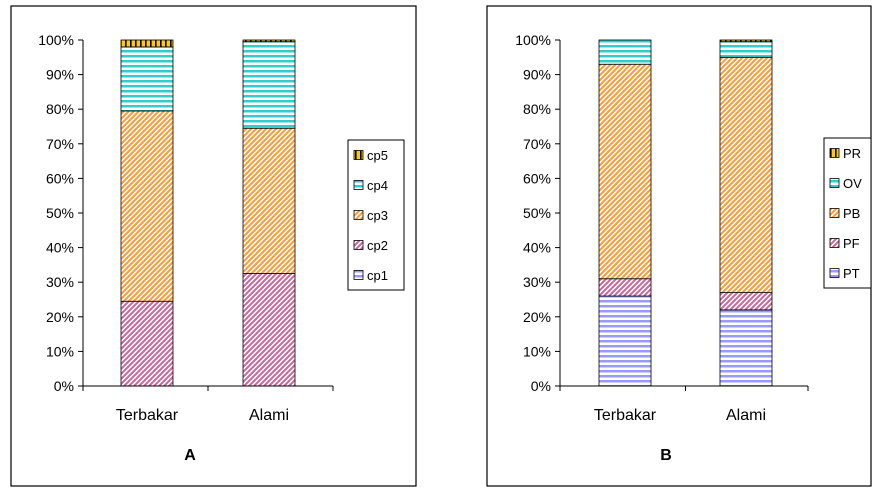 Image resolution: width=877 pixels, height=491 pixels. I want to click on panel-b-y-axis-labels: 0% 10% 20% 30% 40% 50% 60% 70% 80% 90% 100%, so click(533, 213).